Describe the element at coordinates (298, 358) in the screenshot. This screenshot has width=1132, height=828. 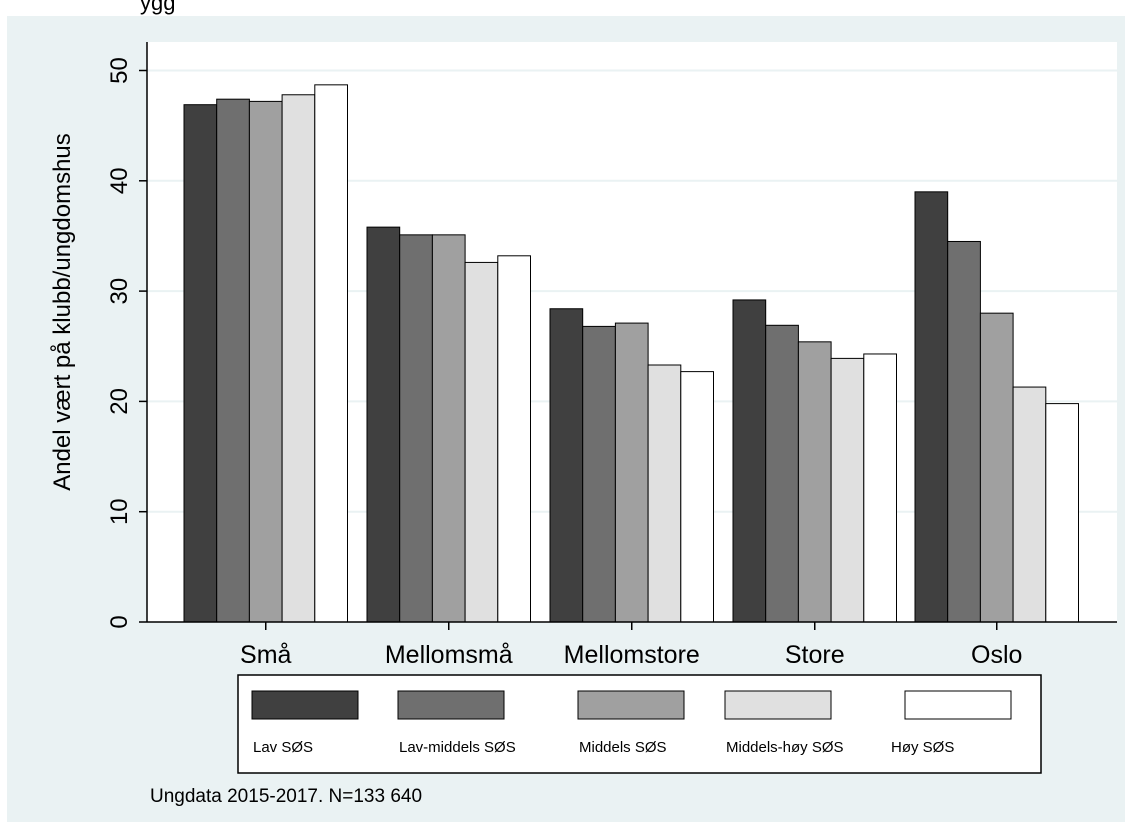
I see `bar-små-4` at that location.